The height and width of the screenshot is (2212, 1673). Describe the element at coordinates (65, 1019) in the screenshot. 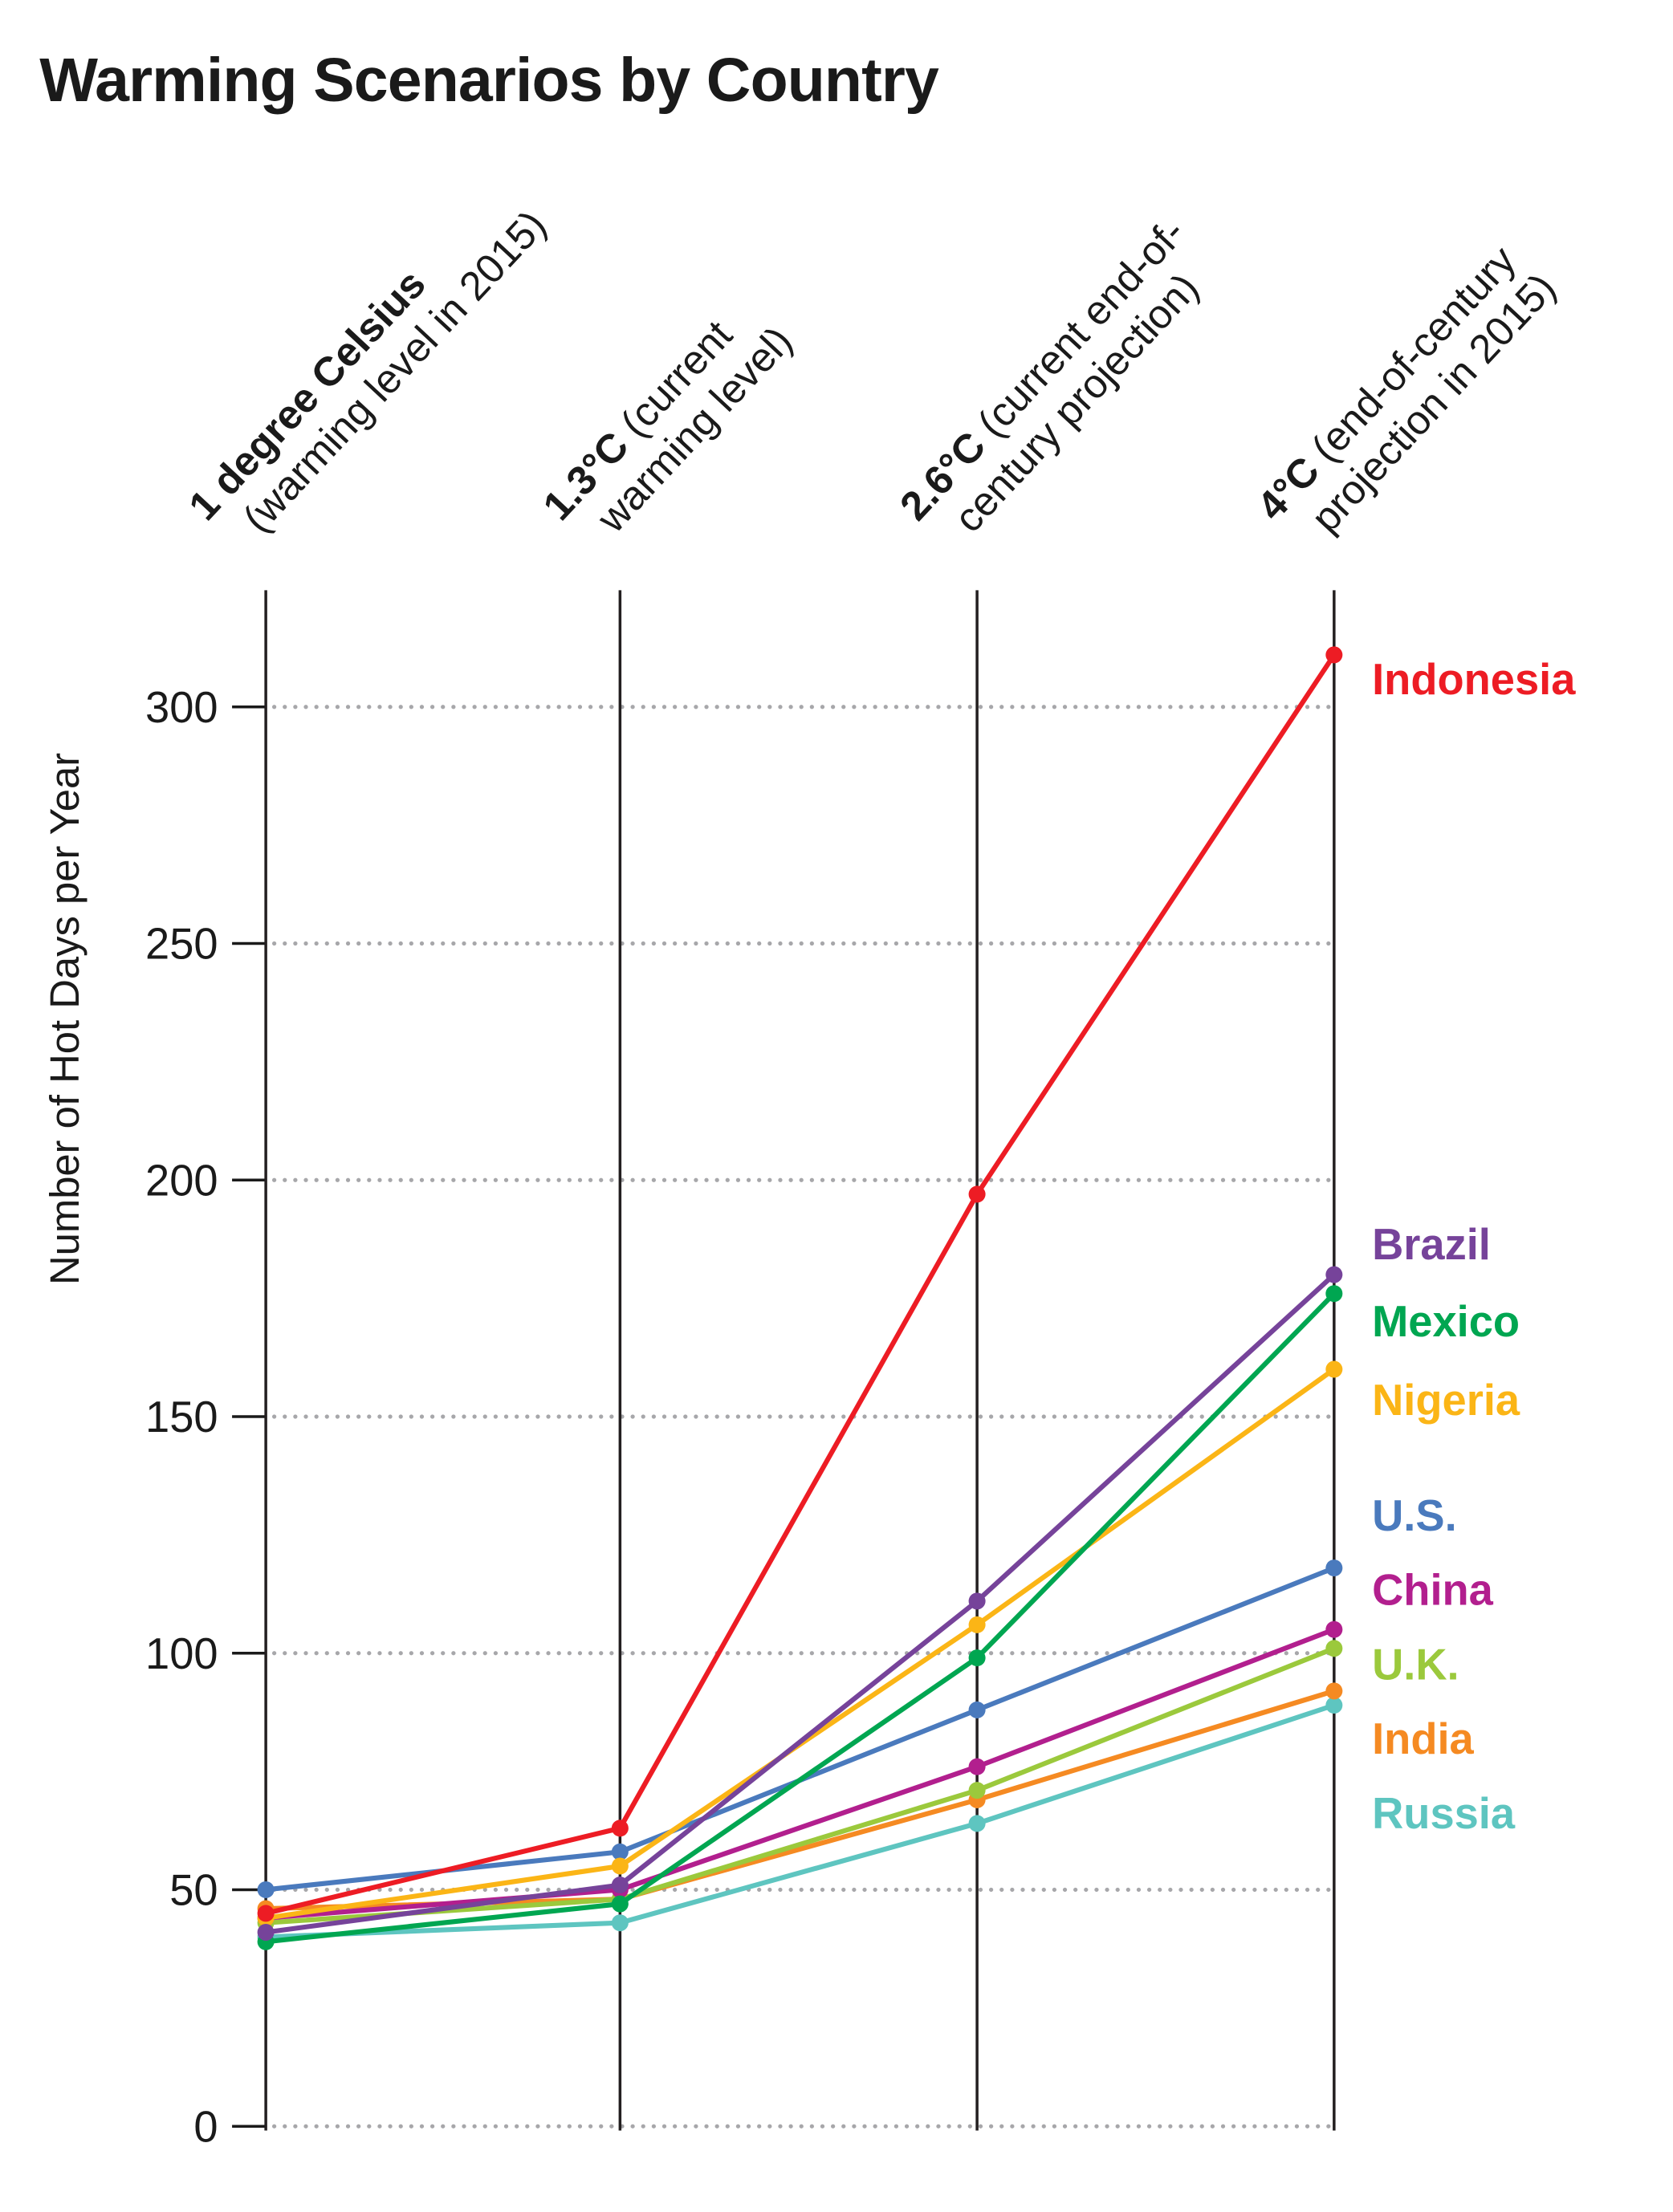

I see `y-axis-label: Number of Hot Days per Year` at that location.